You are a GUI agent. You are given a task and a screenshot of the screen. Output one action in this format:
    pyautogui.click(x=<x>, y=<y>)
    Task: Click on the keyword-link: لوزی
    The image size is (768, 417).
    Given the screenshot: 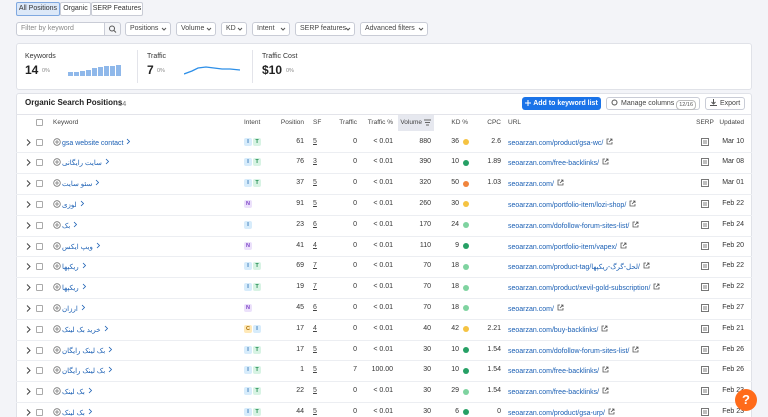 What is the action you would take?
    pyautogui.click(x=75, y=204)
    